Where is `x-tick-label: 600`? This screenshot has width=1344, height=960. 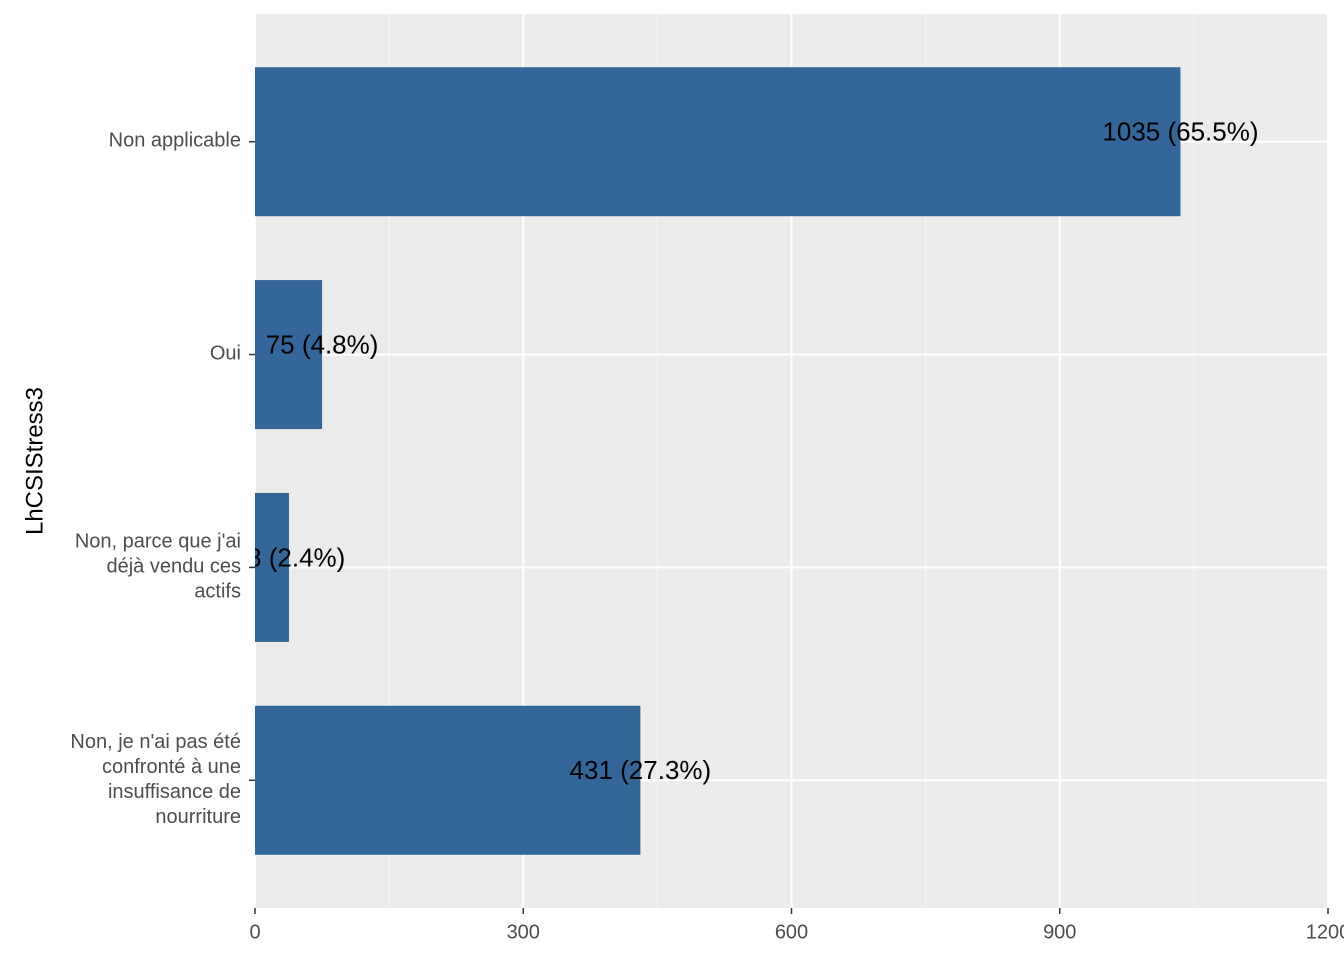
x-tick-label: 600 is located at coordinates (791, 932).